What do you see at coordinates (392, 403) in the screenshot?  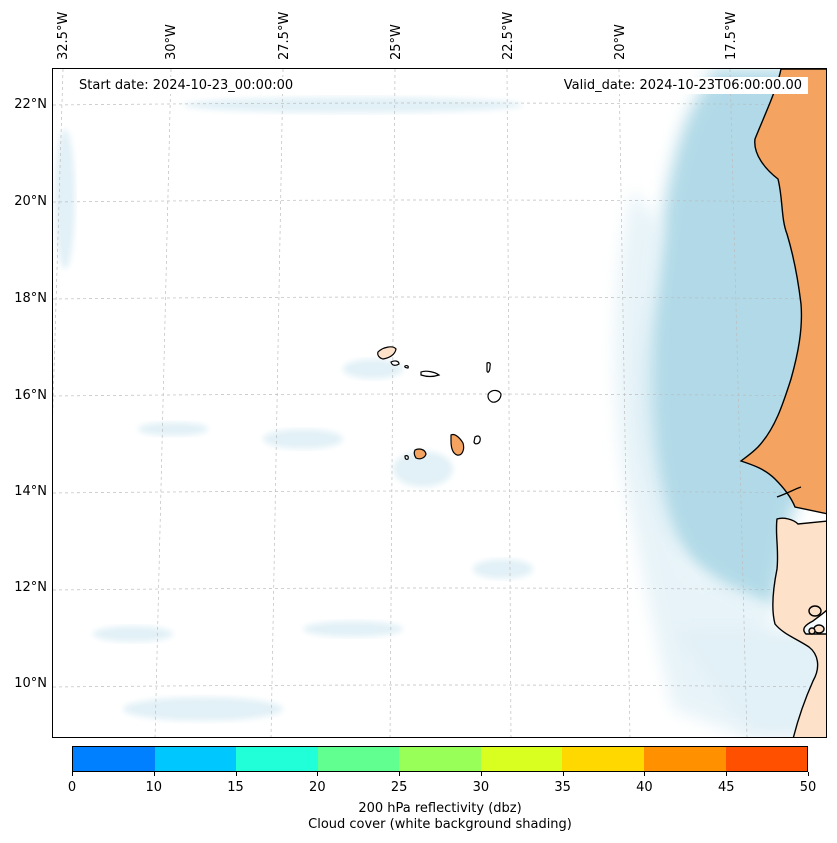 I see `meridian-25w` at bounding box center [392, 403].